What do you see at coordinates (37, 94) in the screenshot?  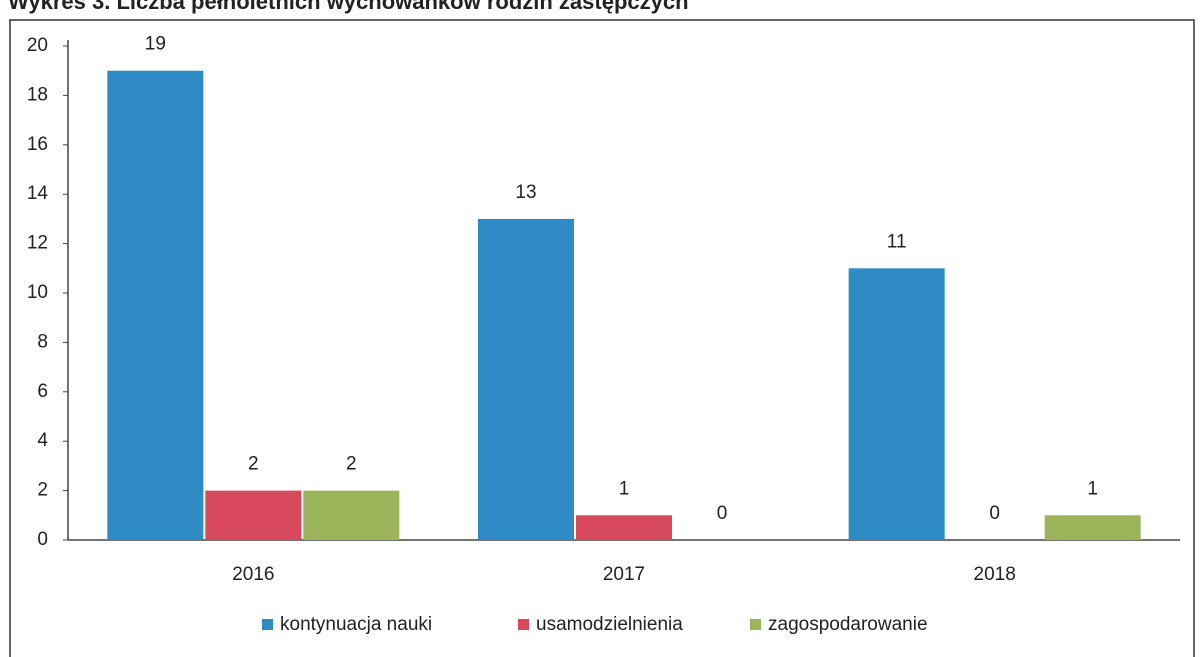 I see `y-tick-label: 18` at bounding box center [37, 94].